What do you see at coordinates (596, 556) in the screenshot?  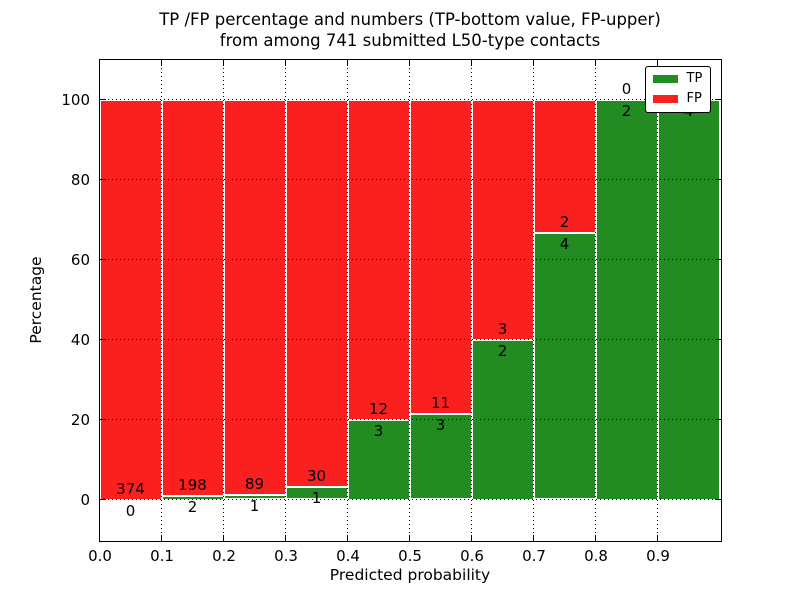 I see `x-tick-label: 0.8` at bounding box center [596, 556].